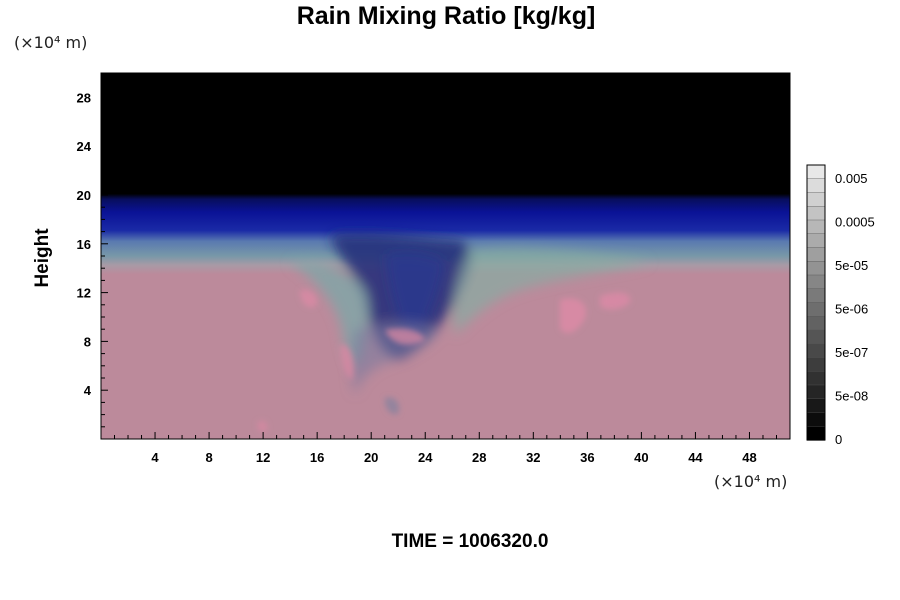 The width and height of the screenshot is (900, 600). I want to click on colorbar-label: 5e-08, so click(851, 396).